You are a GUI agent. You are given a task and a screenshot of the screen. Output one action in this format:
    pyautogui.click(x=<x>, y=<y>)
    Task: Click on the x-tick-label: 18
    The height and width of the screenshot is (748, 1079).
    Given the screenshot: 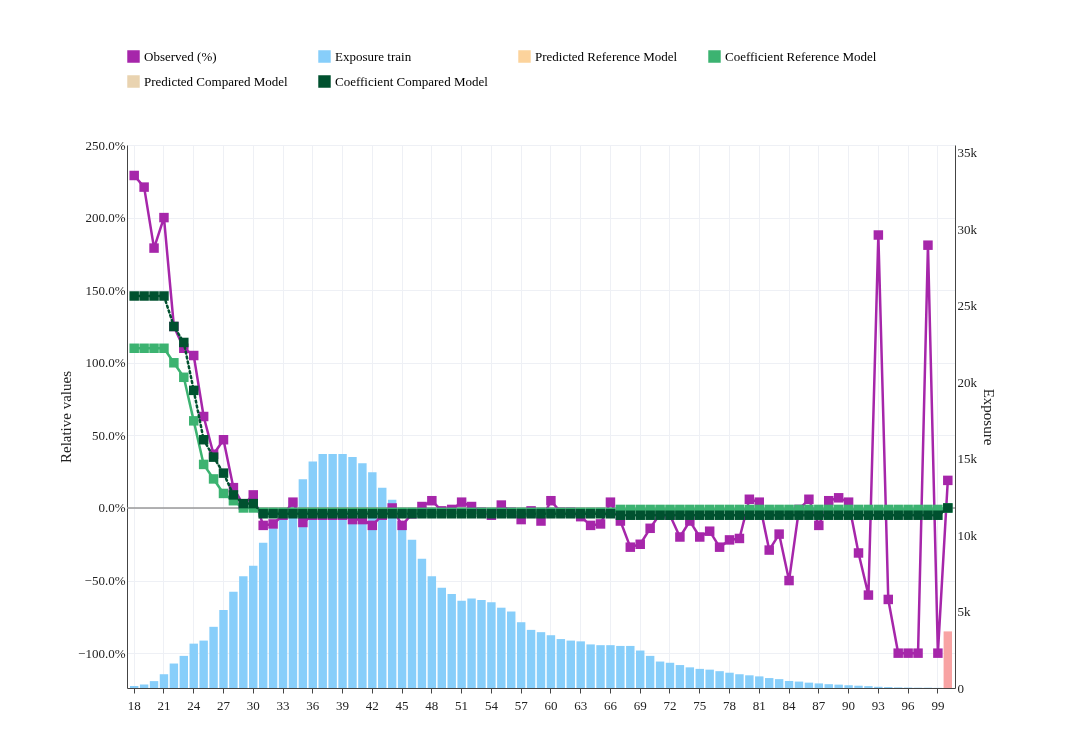 What is the action you would take?
    pyautogui.click(x=134, y=705)
    